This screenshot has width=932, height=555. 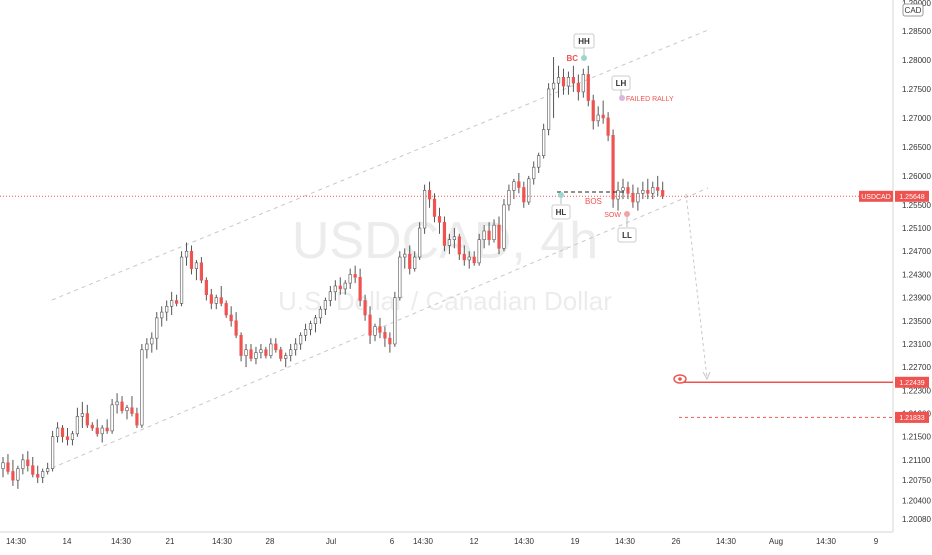 What do you see at coordinates (561, 212) in the screenshot?
I see `hl-label: HL` at bounding box center [561, 212].